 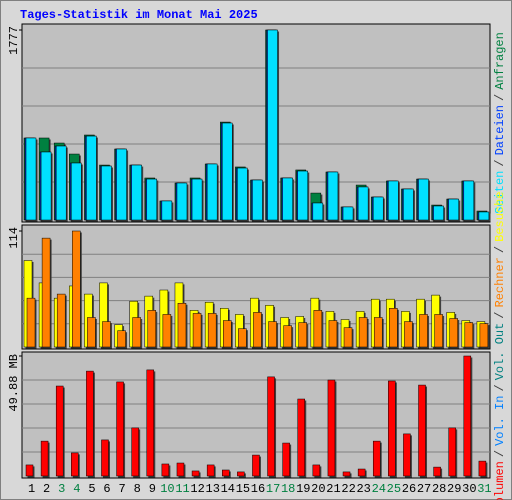 What do you see at coordinates (348, 489) in the screenshot?
I see `x-tick-label: 22` at bounding box center [348, 489].